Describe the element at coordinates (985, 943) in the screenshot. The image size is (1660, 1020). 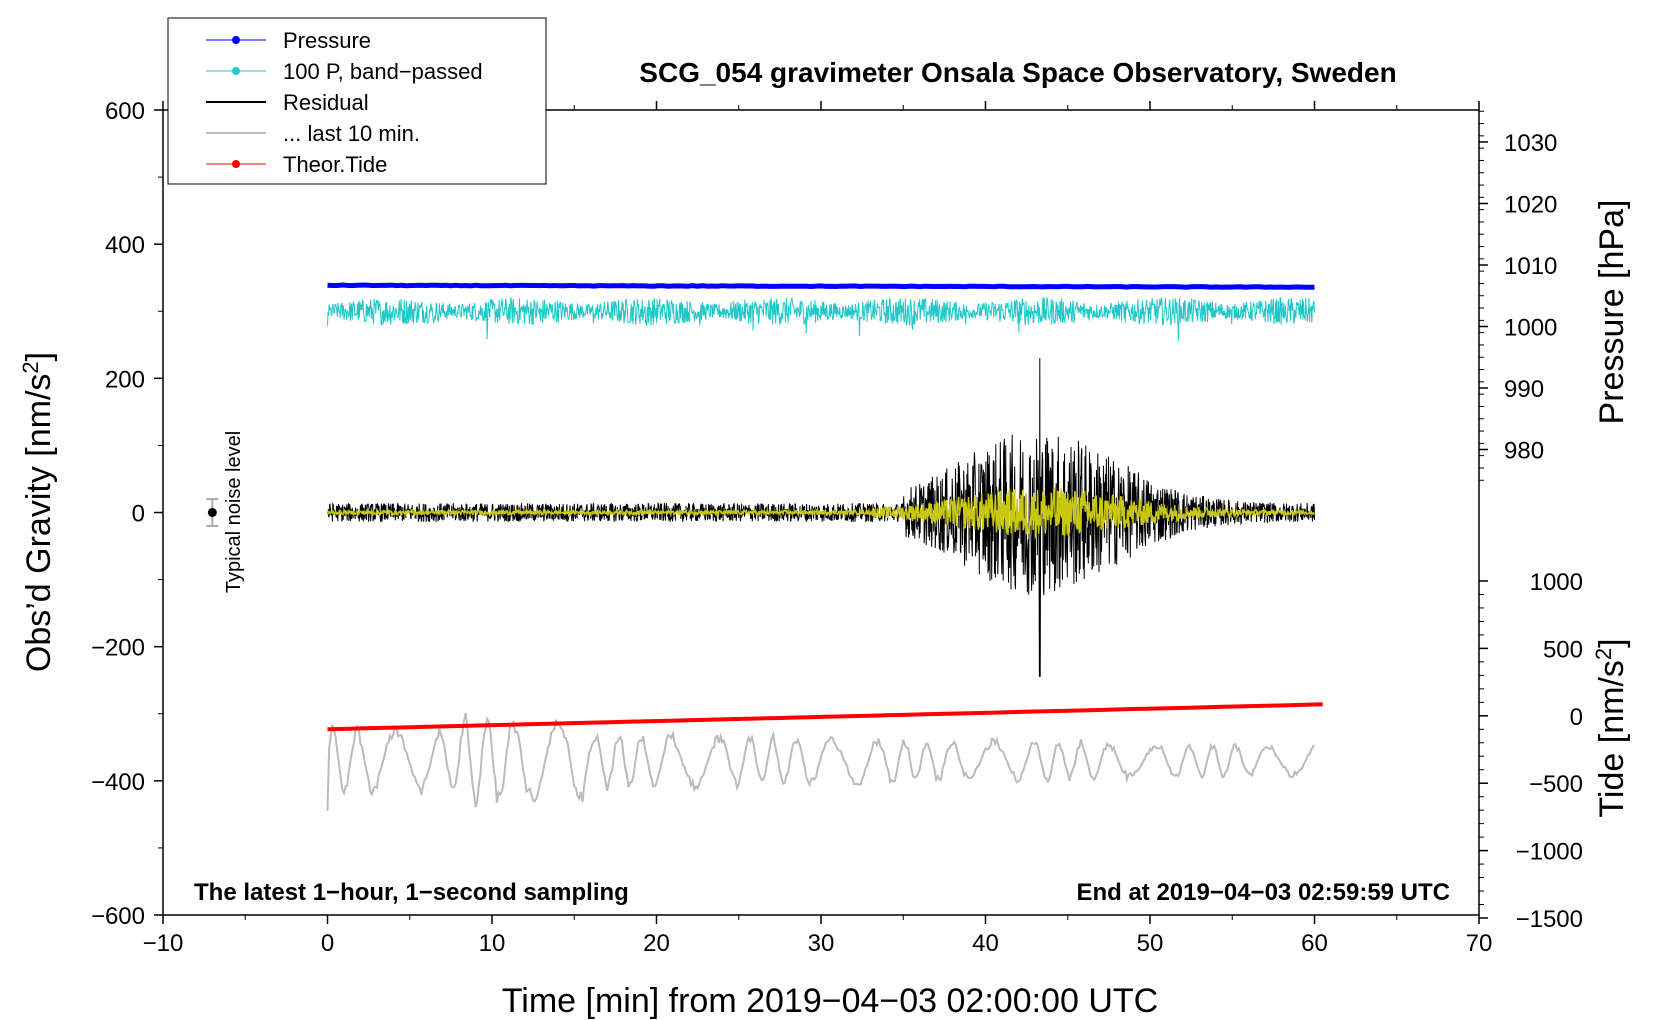
I see `x-tick-label: 40` at that location.